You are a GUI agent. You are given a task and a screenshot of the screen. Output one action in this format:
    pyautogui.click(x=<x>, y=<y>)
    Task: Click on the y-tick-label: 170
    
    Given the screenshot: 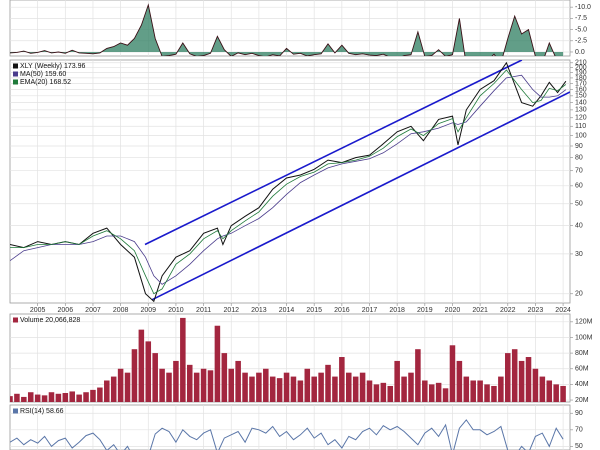 What is the action you would take?
    pyautogui.click(x=581, y=83)
    